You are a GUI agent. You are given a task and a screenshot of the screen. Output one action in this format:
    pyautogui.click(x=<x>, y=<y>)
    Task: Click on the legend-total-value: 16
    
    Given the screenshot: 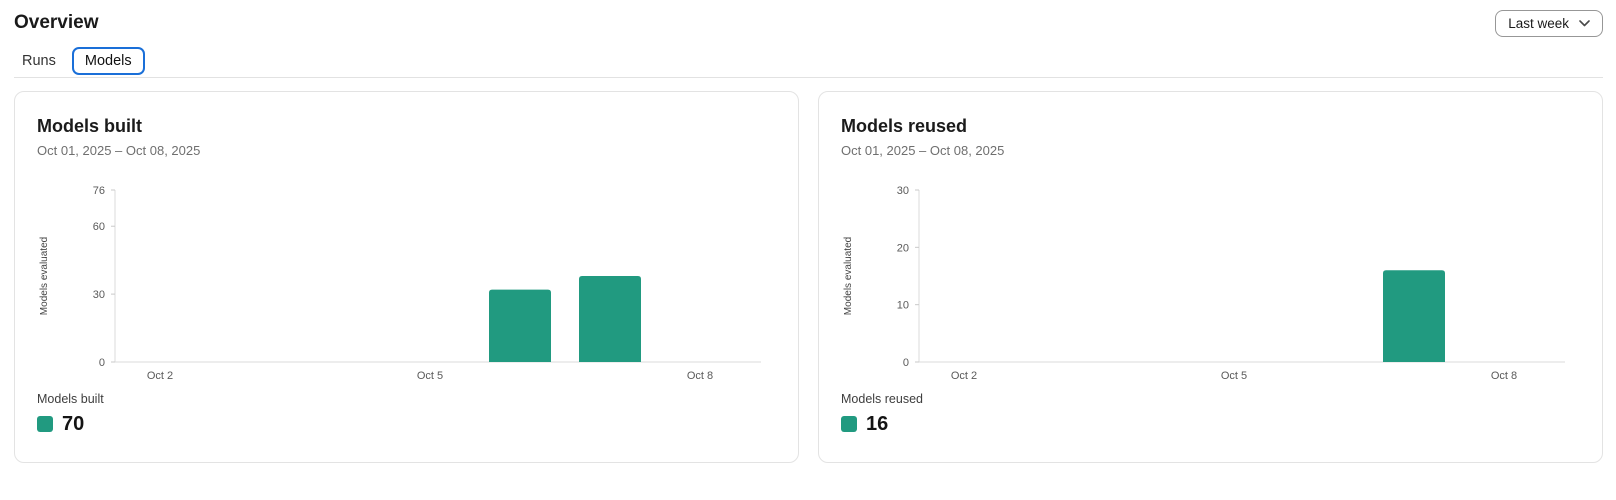 What is the action you would take?
    pyautogui.click(x=877, y=424)
    